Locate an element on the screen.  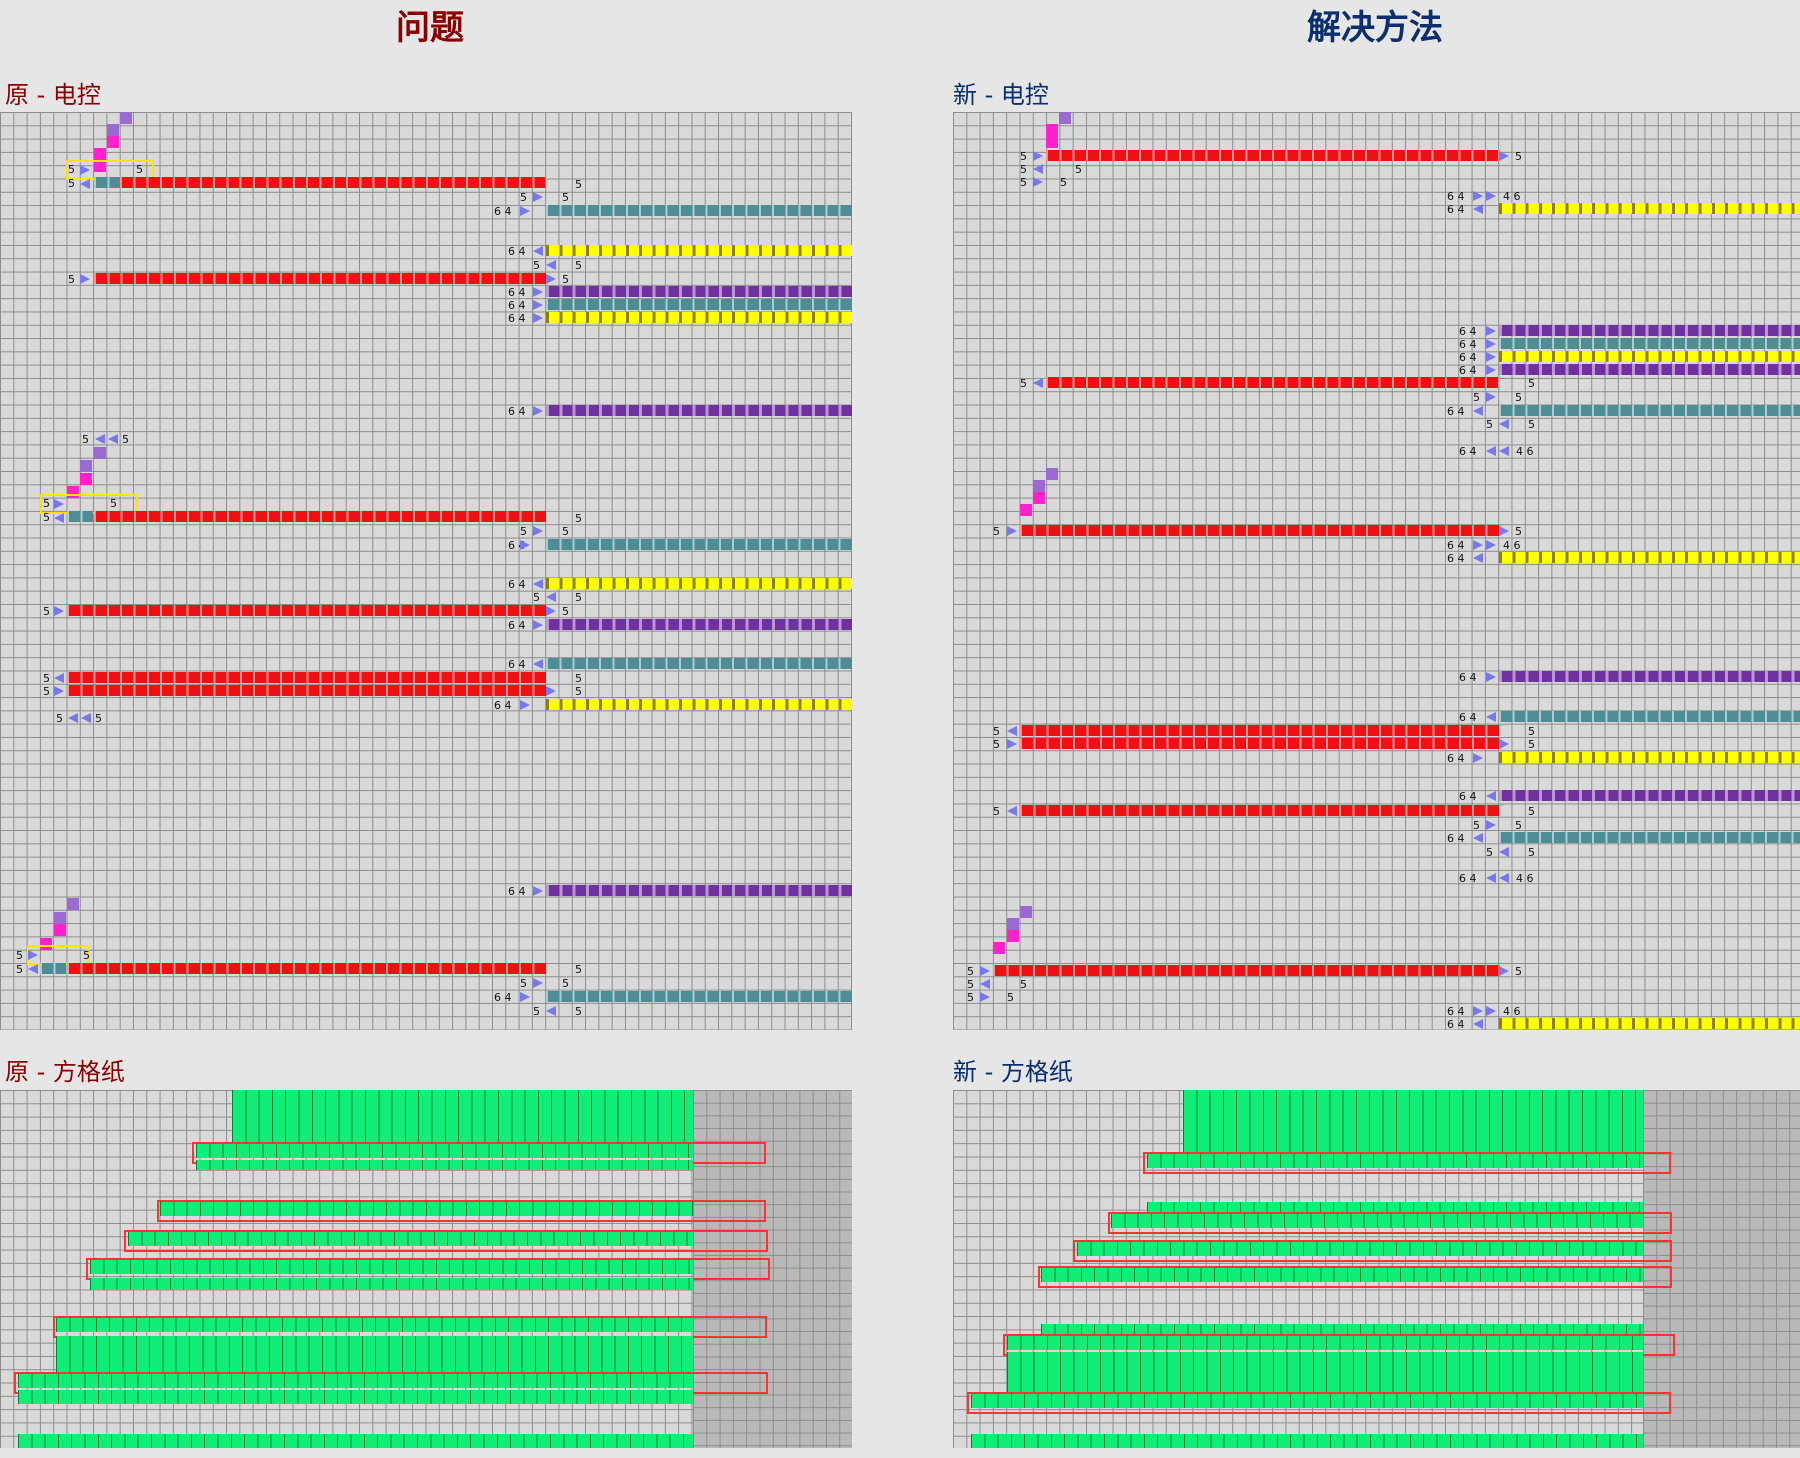
old-ec-label: 原 - 电控 is located at coordinates (53, 95).